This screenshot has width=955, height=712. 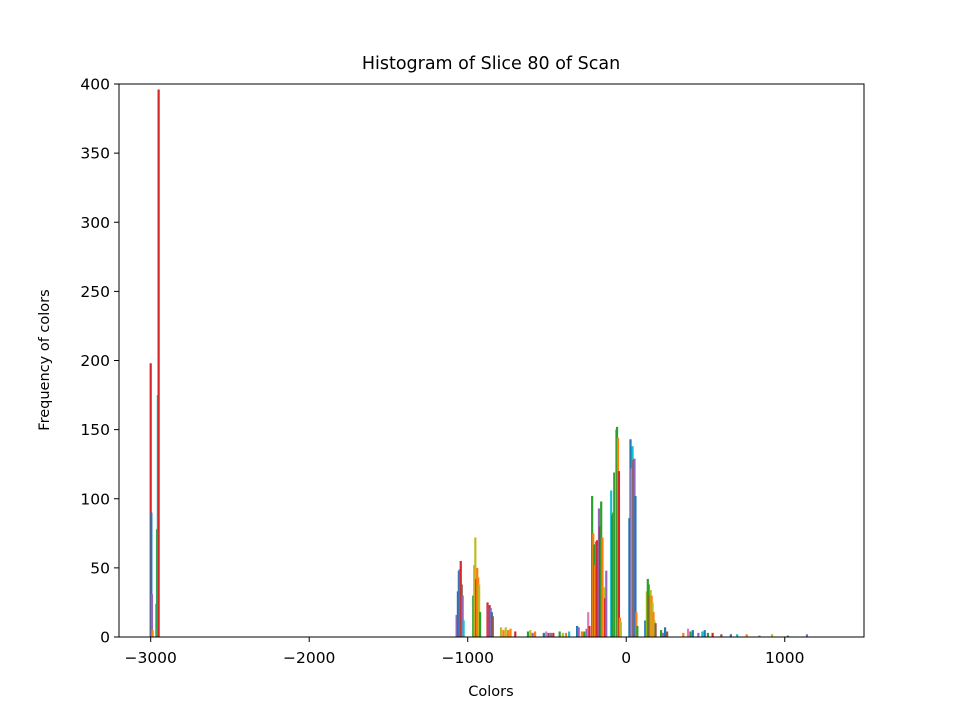 I want to click on y-tick-label: 350, so click(x=95, y=154).